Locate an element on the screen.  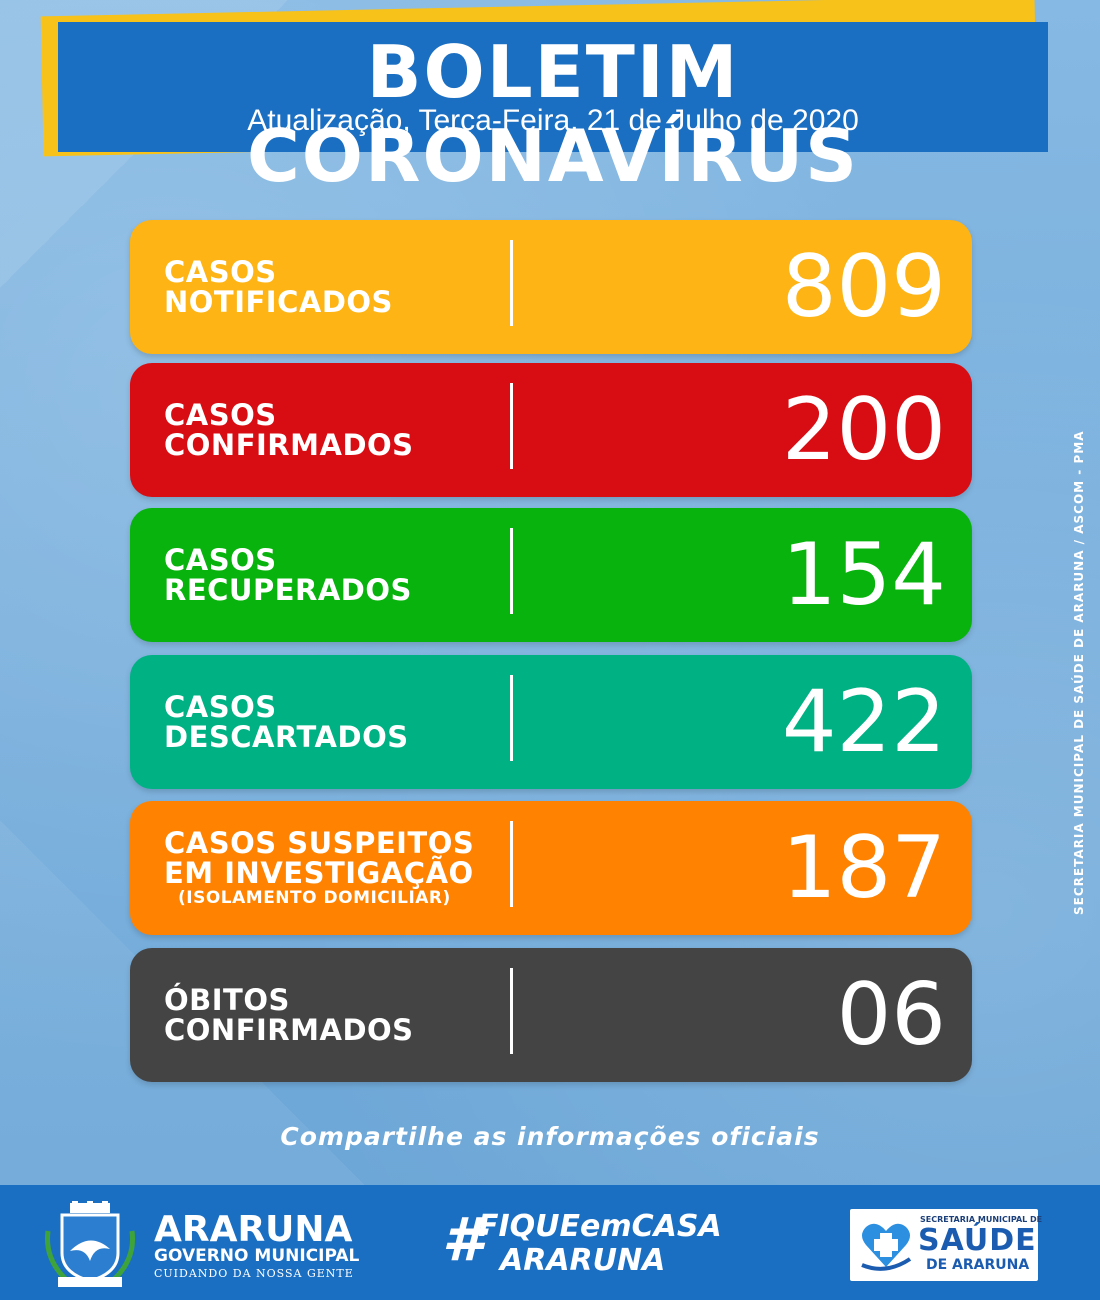
hashtag-line1: FIQUEemCASA is located at coordinates (600, 1226).